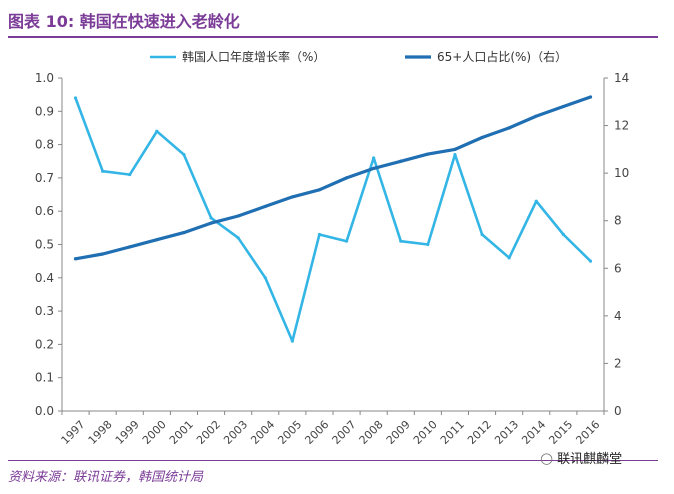  What do you see at coordinates (44, 145) in the screenshot?
I see `left-tick-label: 0.8` at bounding box center [44, 145].